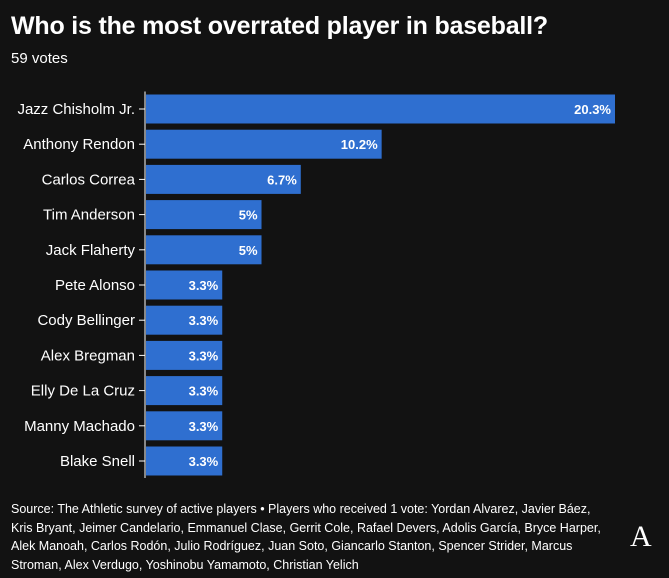 The width and height of the screenshot is (669, 578). What do you see at coordinates (86, 320) in the screenshot?
I see `category-label: Cody Bellinger` at bounding box center [86, 320].